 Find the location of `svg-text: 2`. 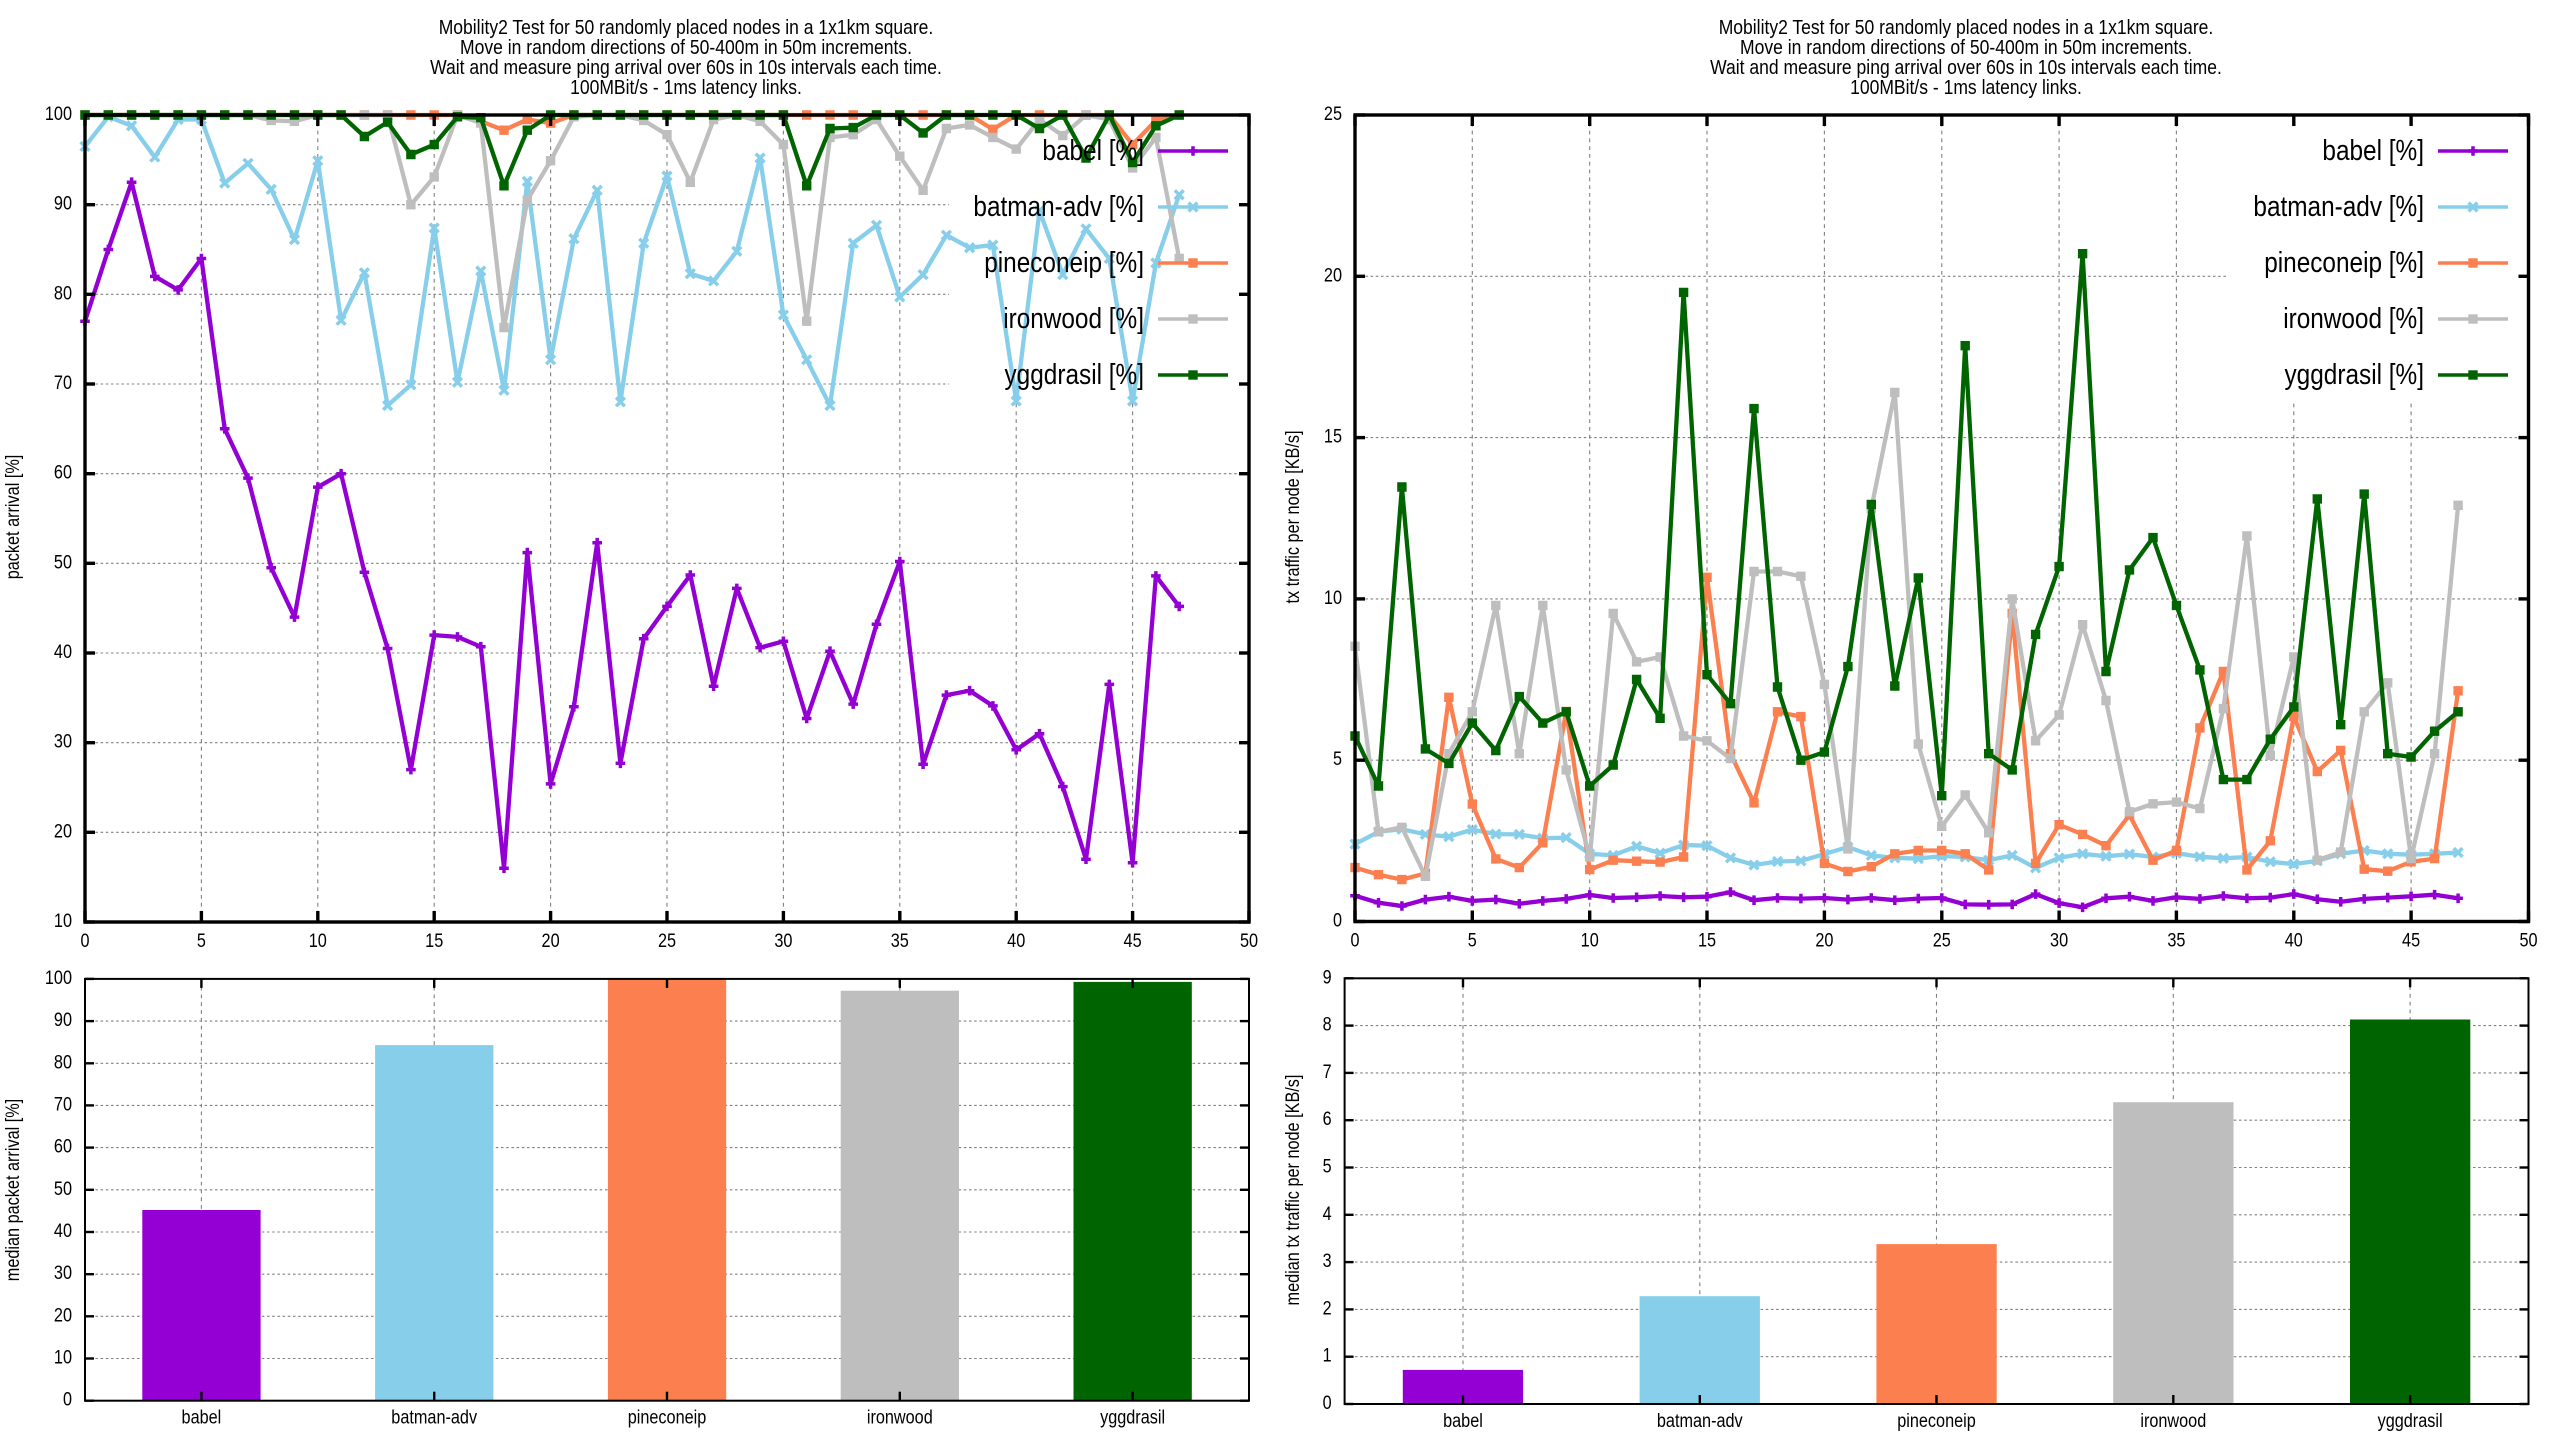

svg-text: 2 is located at coordinates (1327, 1308).